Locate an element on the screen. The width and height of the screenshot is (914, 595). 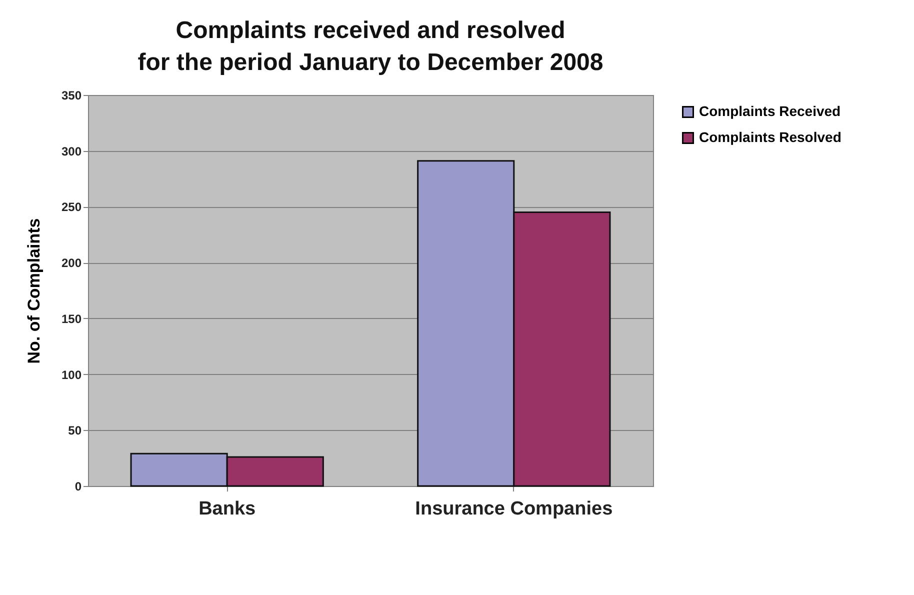
y-tick-label: 100 is located at coordinates (71, 375).